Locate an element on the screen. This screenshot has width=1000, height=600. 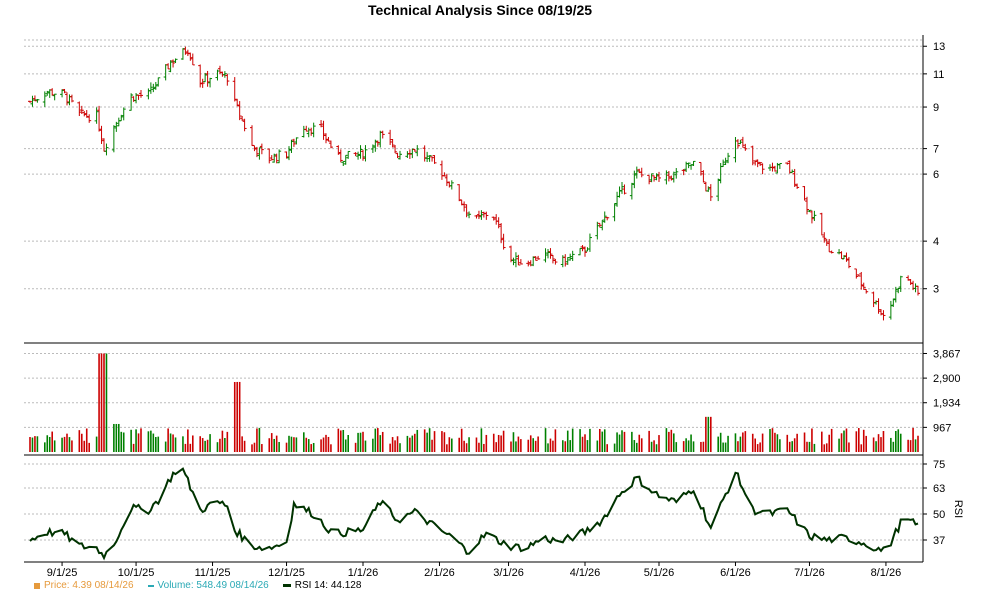
legend-price-text: Price: 4.39 08/14/26 is located at coordinates (89, 585).